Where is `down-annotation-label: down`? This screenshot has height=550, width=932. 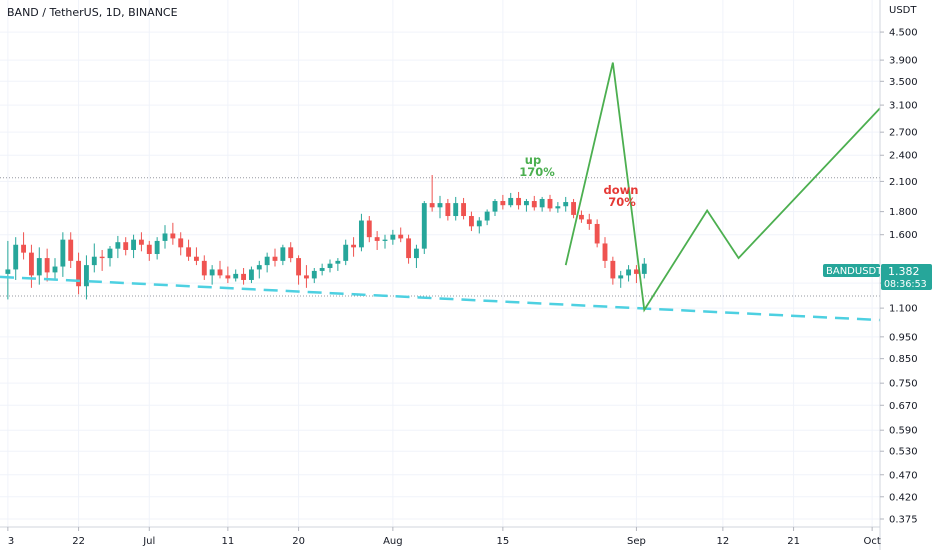 down-annotation-label: down is located at coordinates (621, 190).